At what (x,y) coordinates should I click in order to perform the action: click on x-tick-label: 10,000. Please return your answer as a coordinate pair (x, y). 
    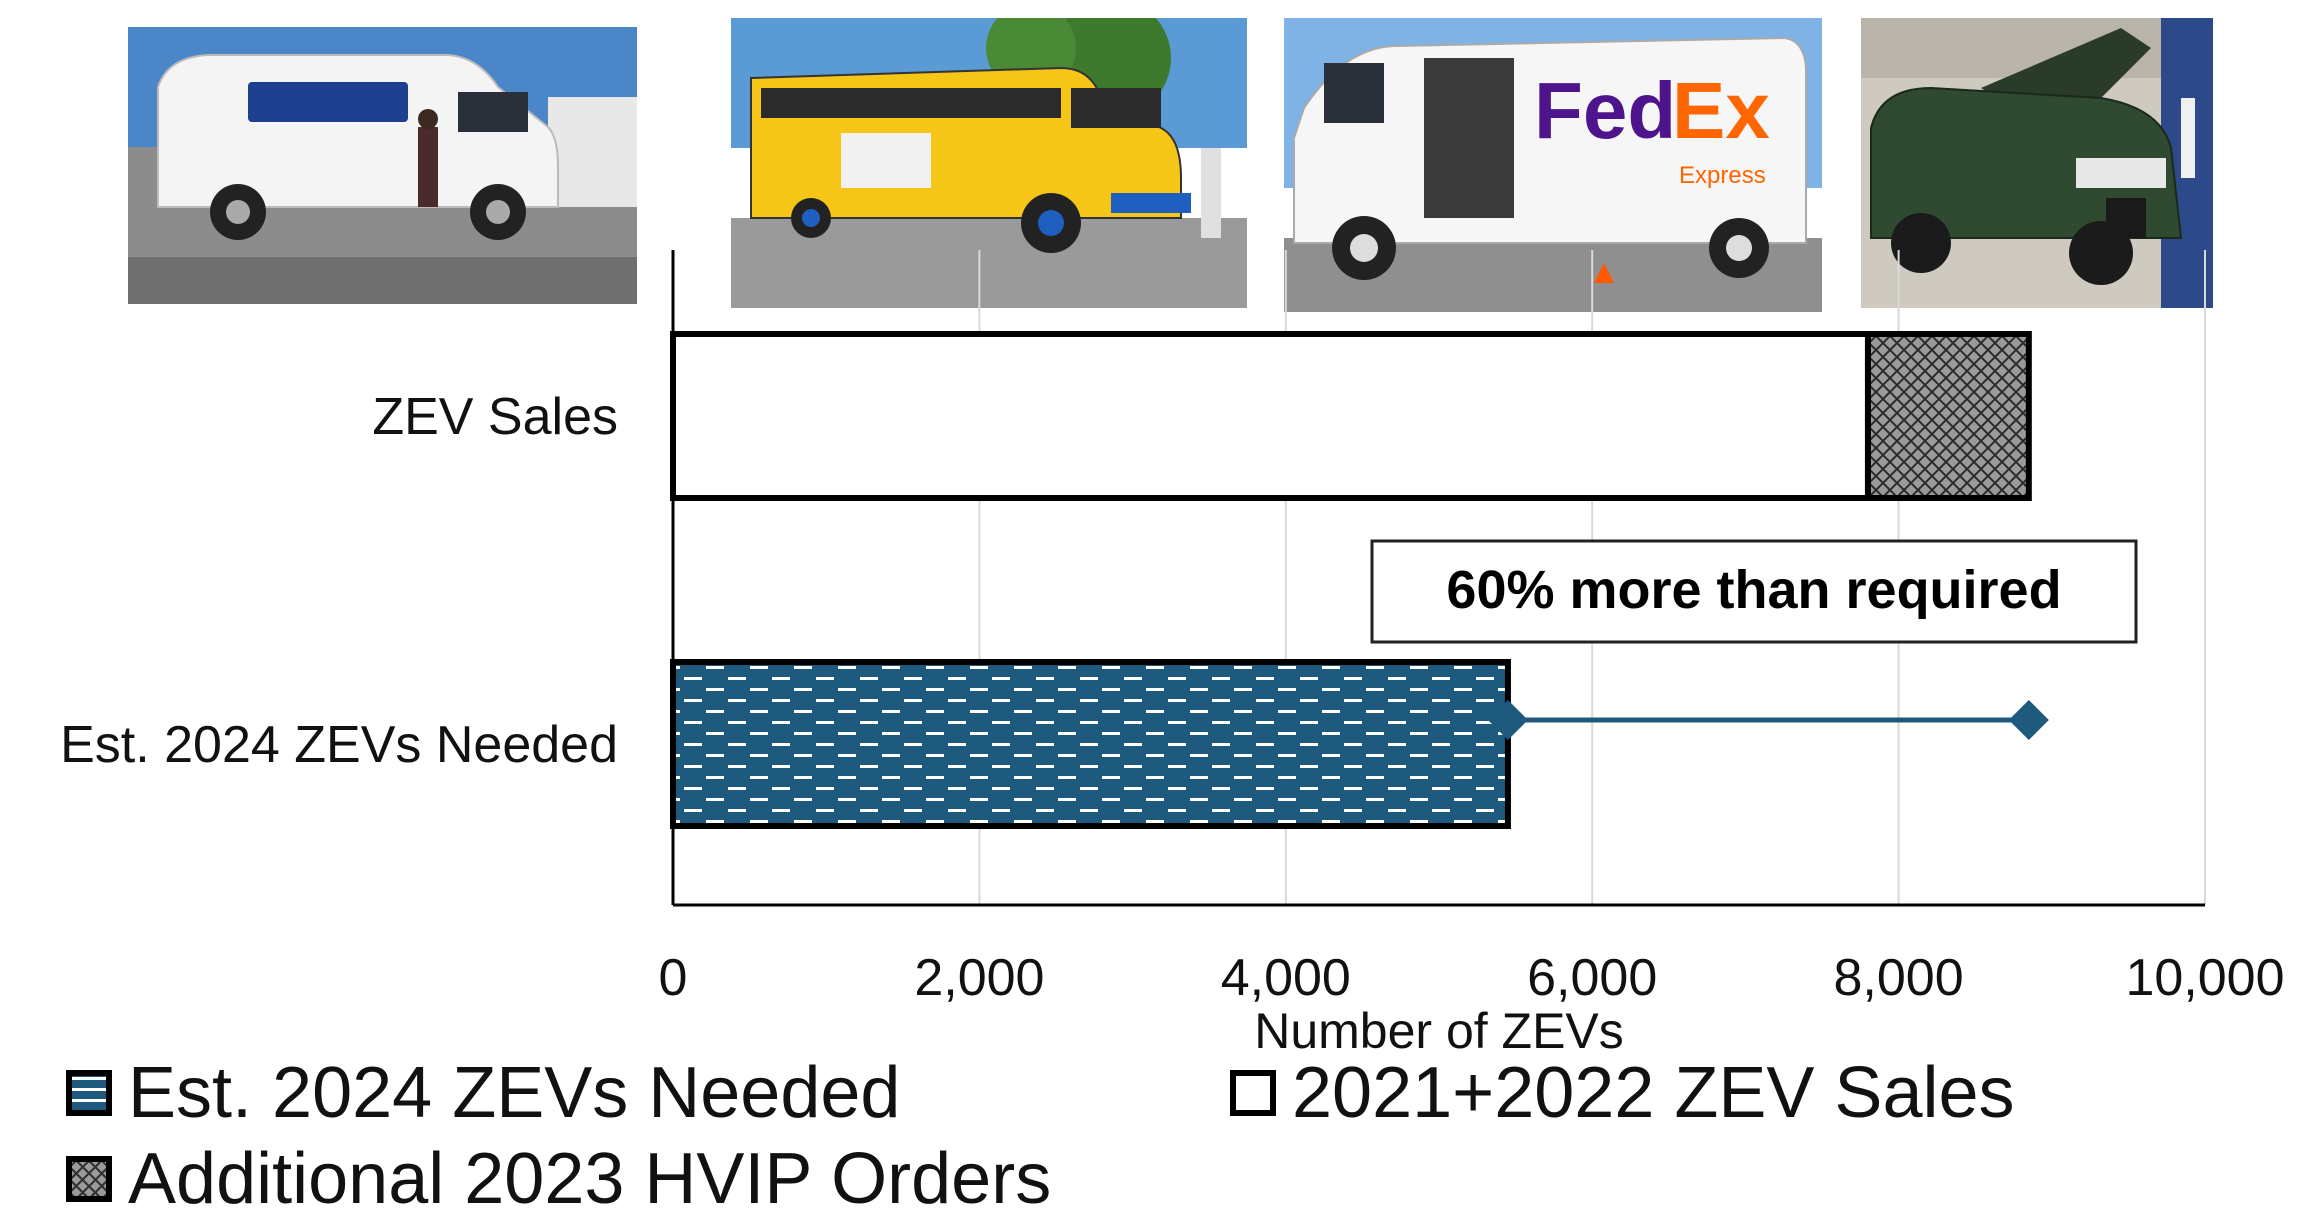
    Looking at the image, I should click on (2204, 978).